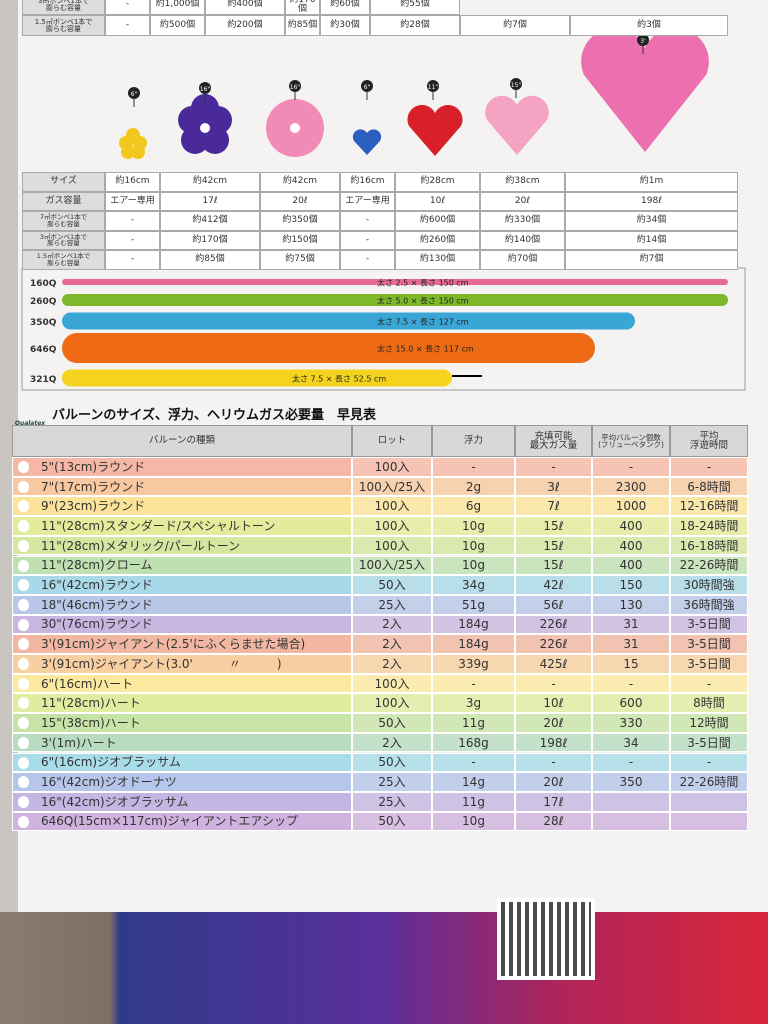 The image size is (768, 1024). Describe the element at coordinates (631, 782) in the screenshot. I see `table-cell: 350` at that location.